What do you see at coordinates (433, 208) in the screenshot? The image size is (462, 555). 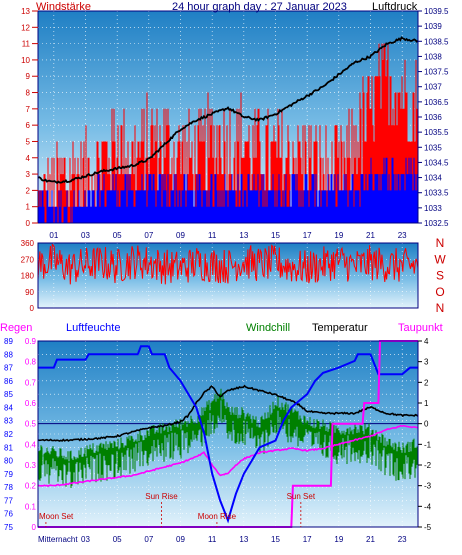 I see `pressure-tick-label: 1033` at bounding box center [433, 208].